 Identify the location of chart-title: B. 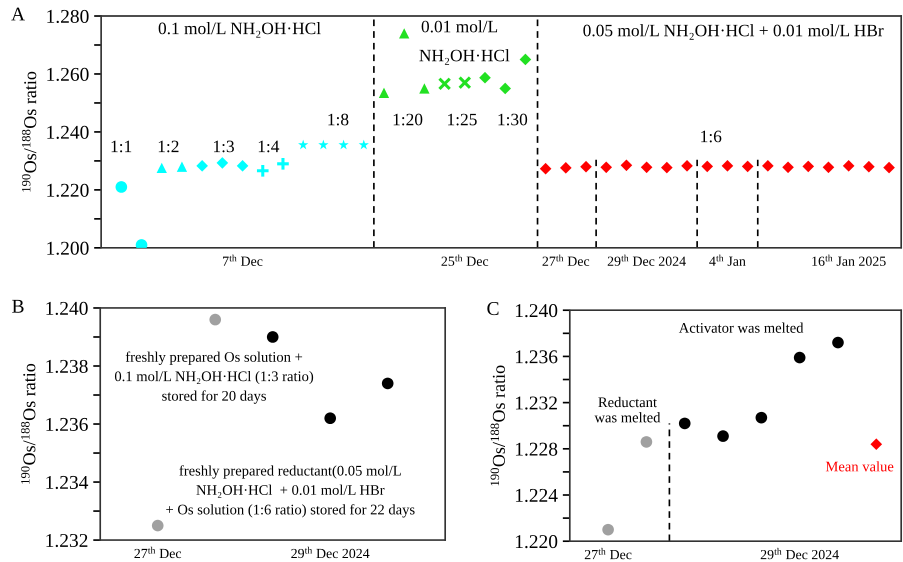
(18, 306).